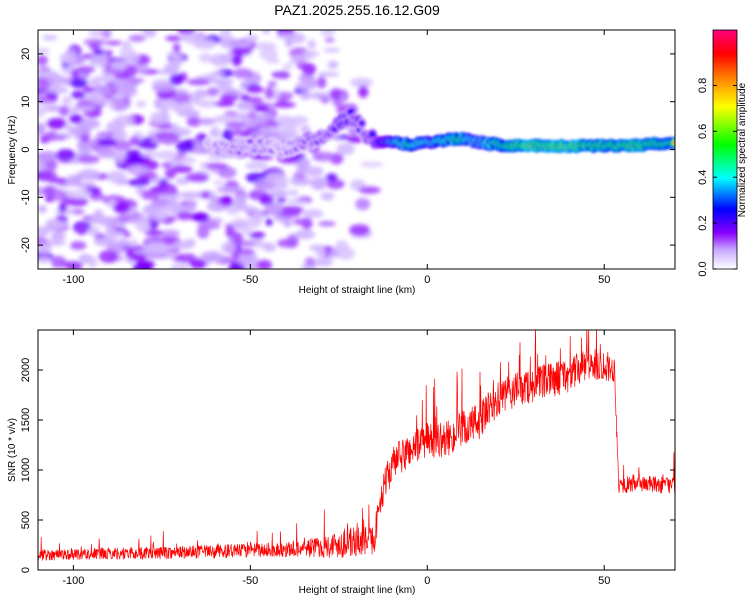 The width and height of the screenshot is (750, 600). Describe the element at coordinates (26, 470) in the screenshot. I see `snr-y-tick-label: 1000` at that location.